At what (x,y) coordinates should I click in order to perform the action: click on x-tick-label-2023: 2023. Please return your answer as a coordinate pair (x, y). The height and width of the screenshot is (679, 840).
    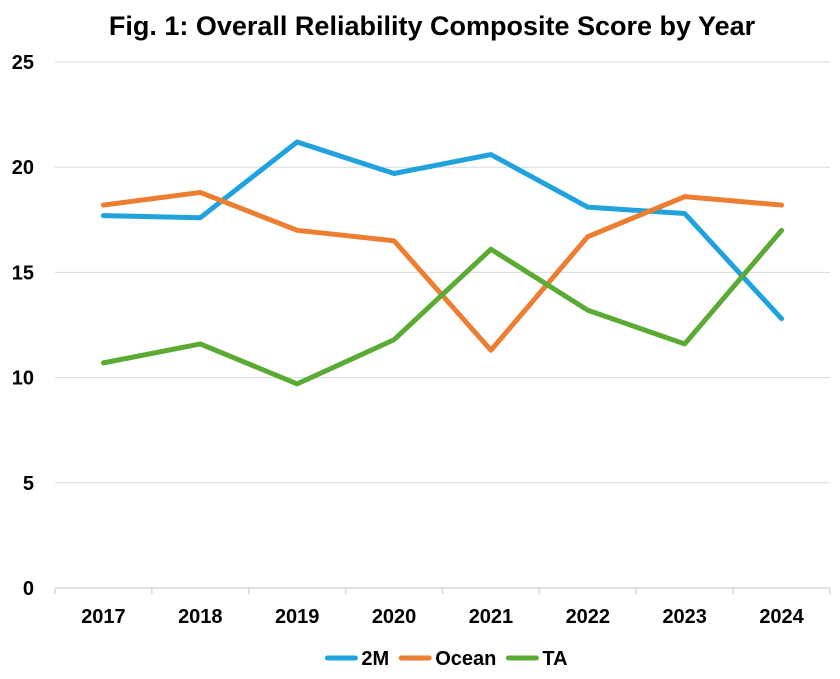
    Looking at the image, I should click on (684, 617).